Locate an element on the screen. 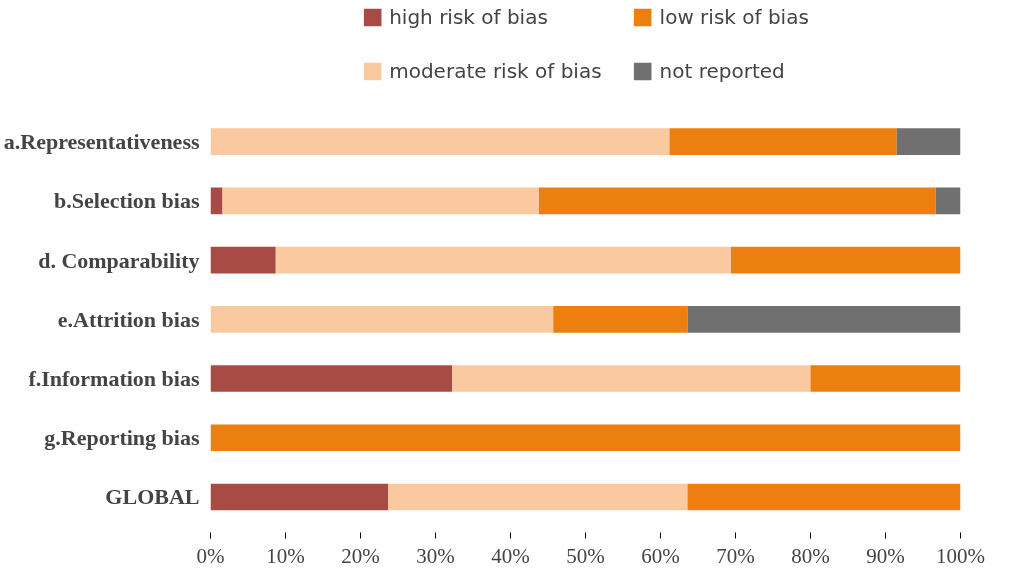  legend-label: not reported is located at coordinates (722, 71).